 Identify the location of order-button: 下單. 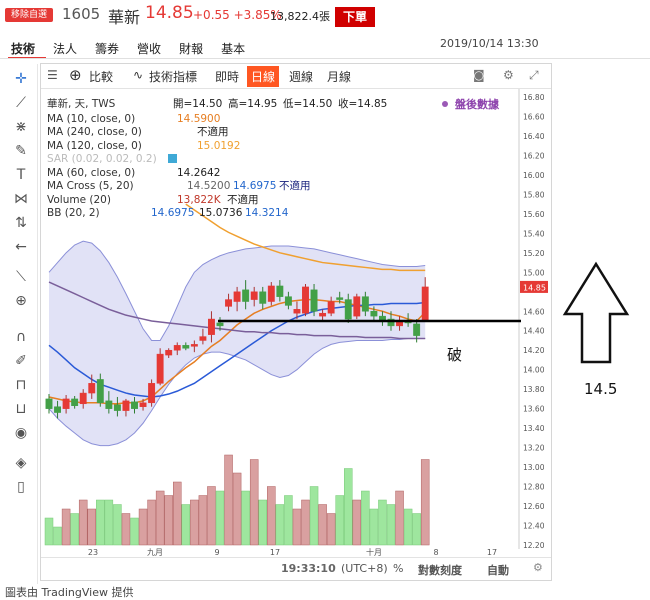
(355, 17).